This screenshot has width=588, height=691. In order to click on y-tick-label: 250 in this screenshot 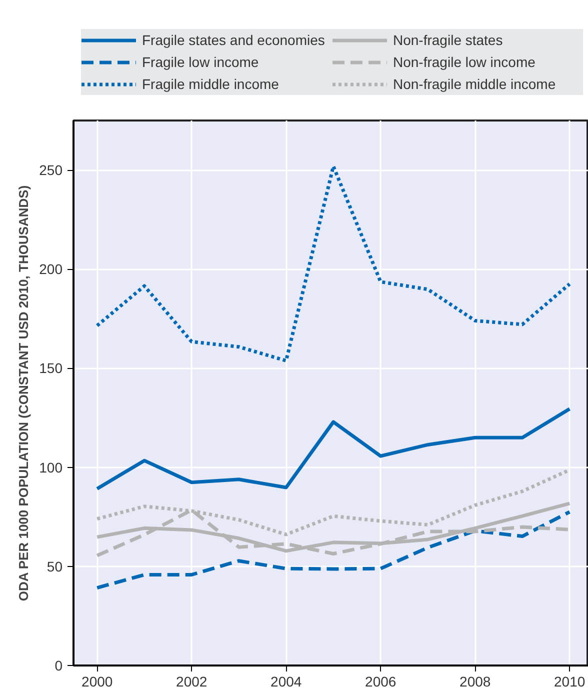, I will do `click(51, 170)`.